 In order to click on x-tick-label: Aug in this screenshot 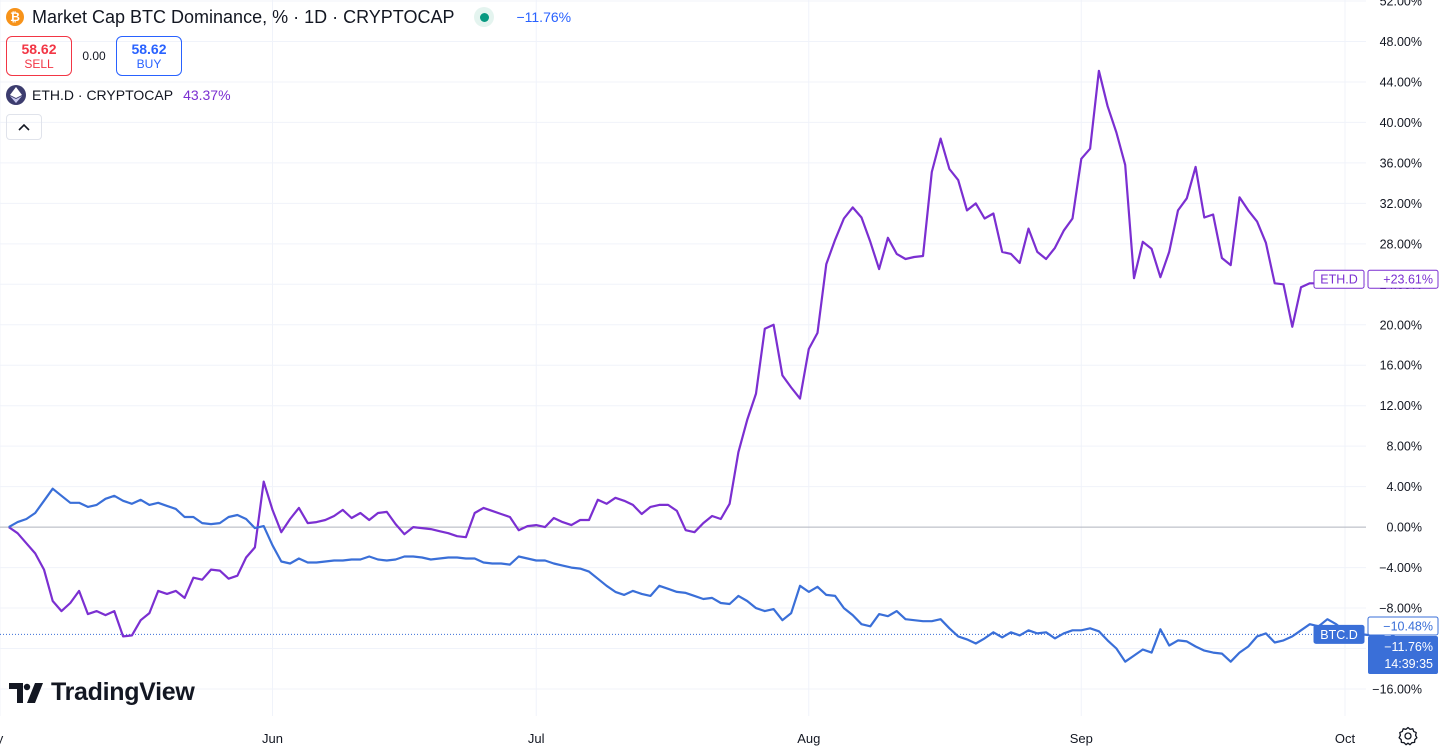, I will do `click(808, 738)`.